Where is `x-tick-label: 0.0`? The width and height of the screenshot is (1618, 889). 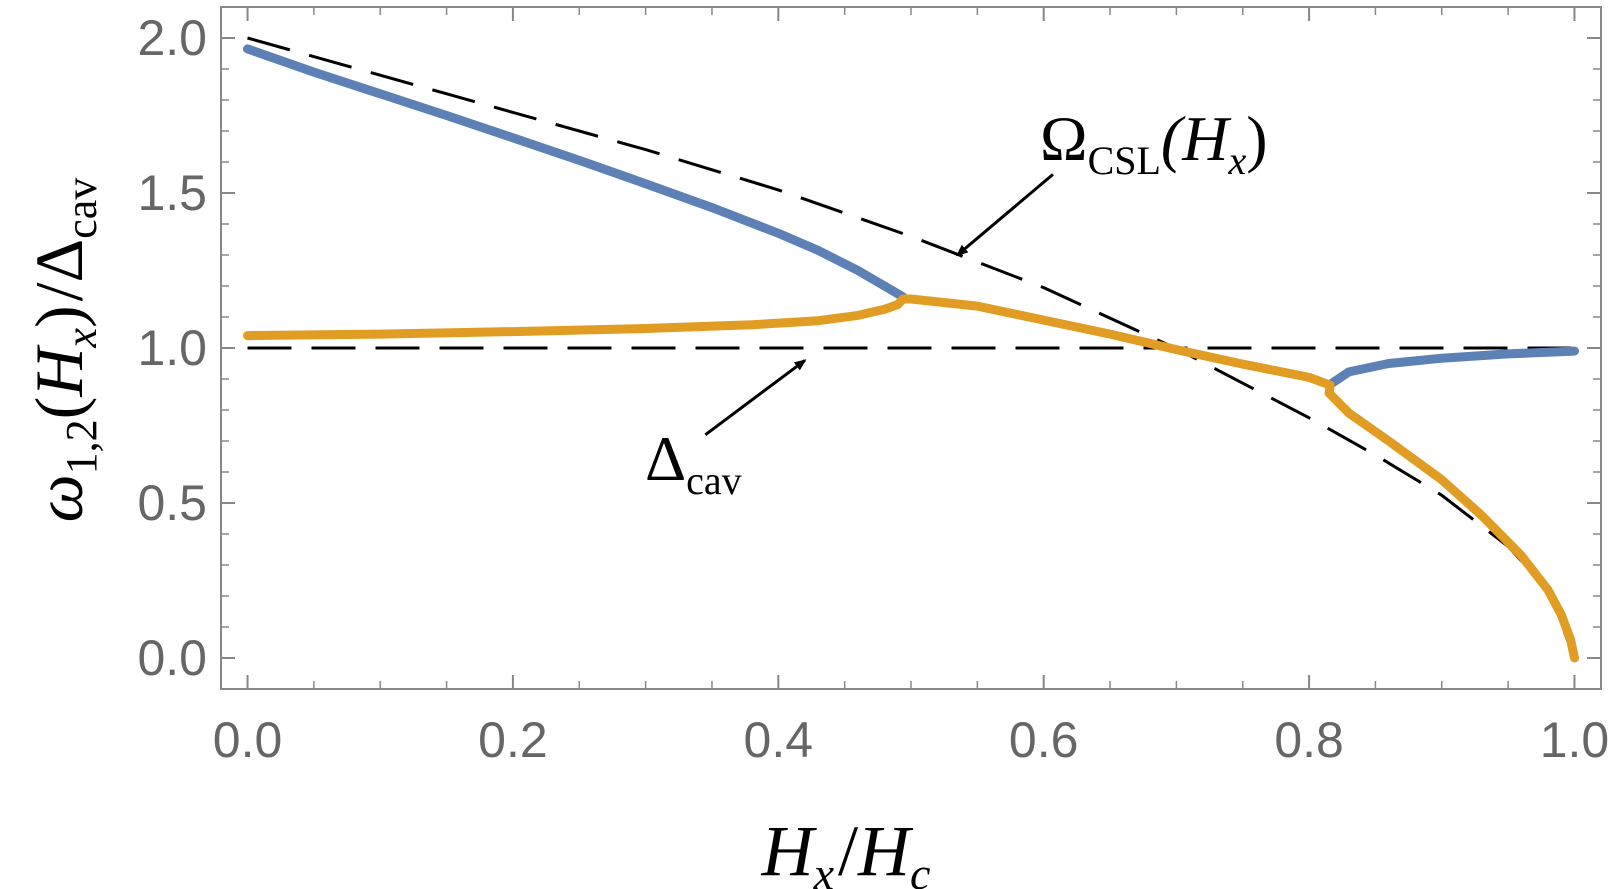 x-tick-label: 0.0 is located at coordinates (248, 740).